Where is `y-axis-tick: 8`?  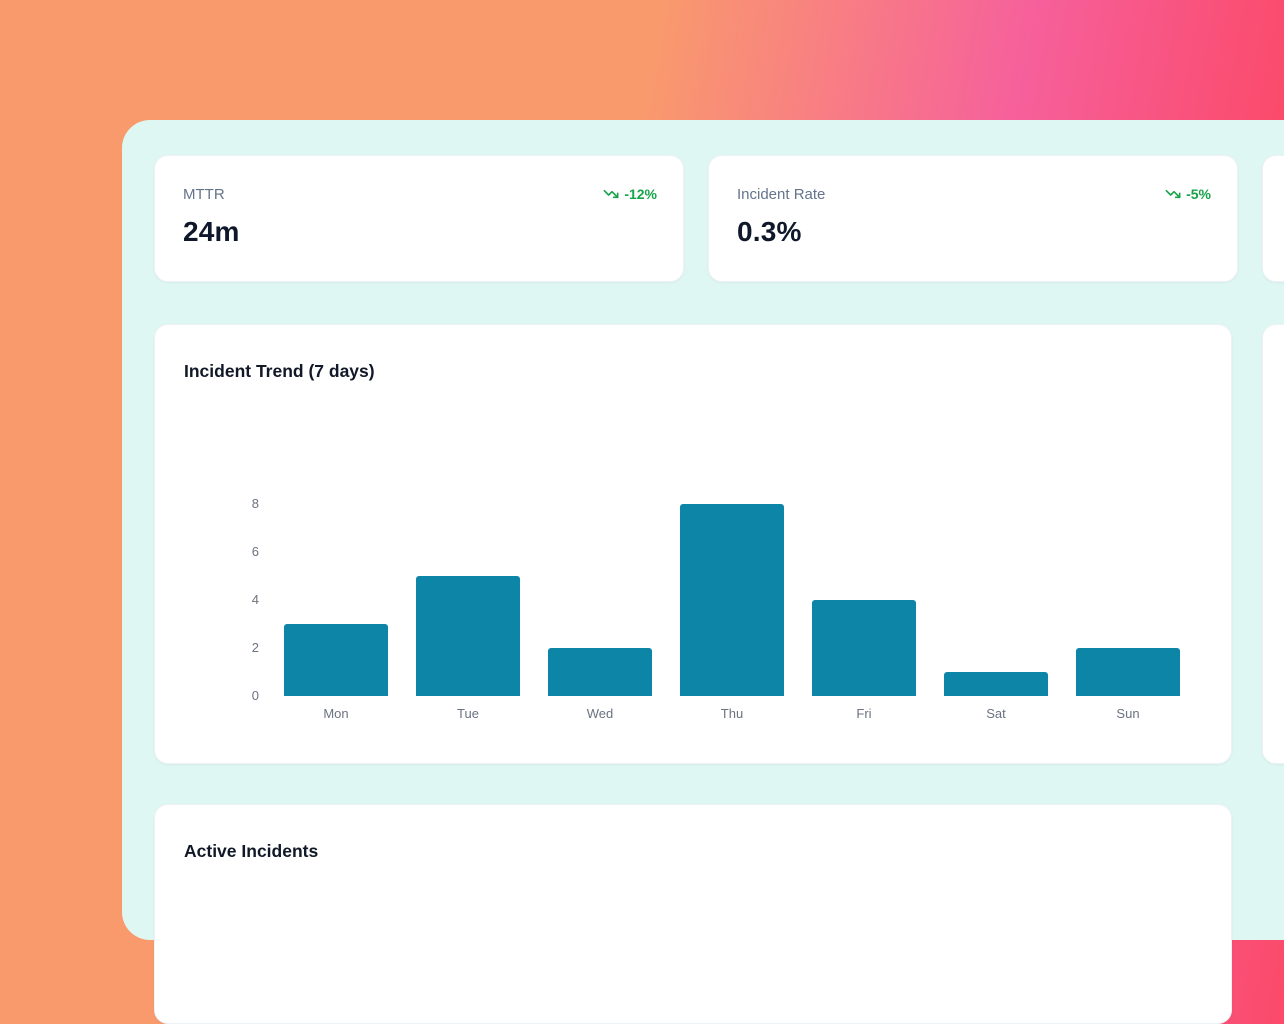
y-axis-tick: 8 is located at coordinates (255, 503).